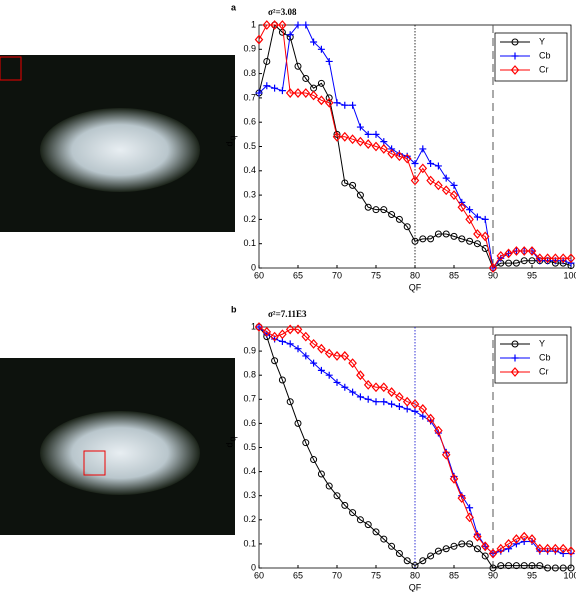 The width and height of the screenshot is (576, 592). What do you see at coordinates (376, 575) in the screenshot?
I see `x-tick-label: 75` at bounding box center [376, 575].